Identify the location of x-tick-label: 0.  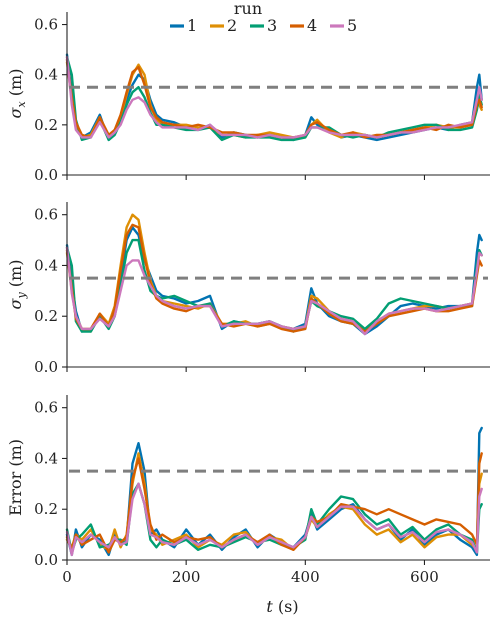
(67, 577).